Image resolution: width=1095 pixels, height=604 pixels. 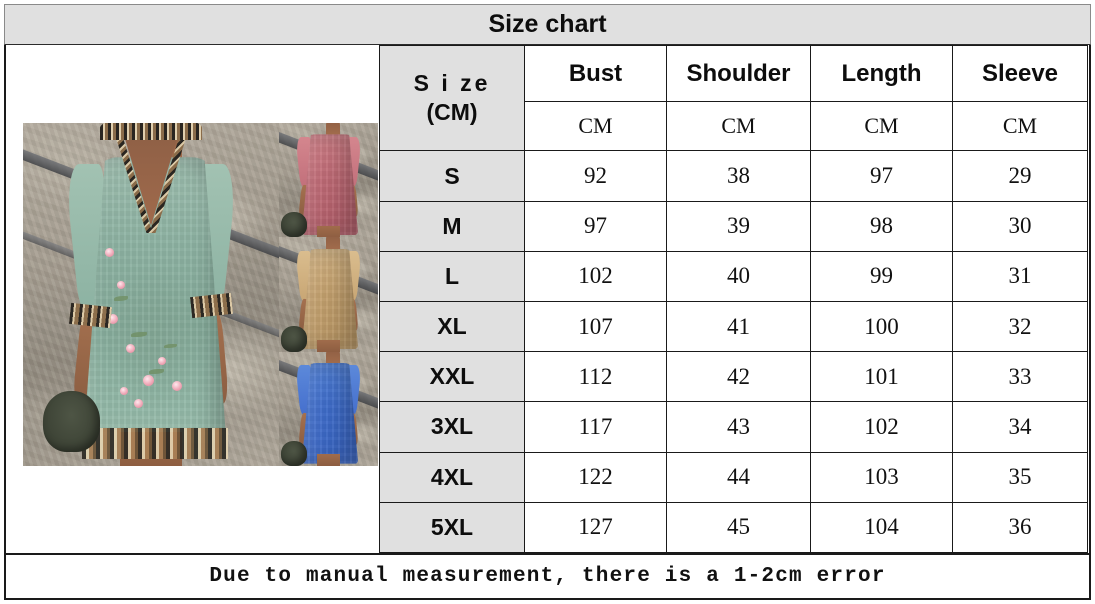 What do you see at coordinates (1020, 226) in the screenshot?
I see `sleeve-value: 30` at bounding box center [1020, 226].